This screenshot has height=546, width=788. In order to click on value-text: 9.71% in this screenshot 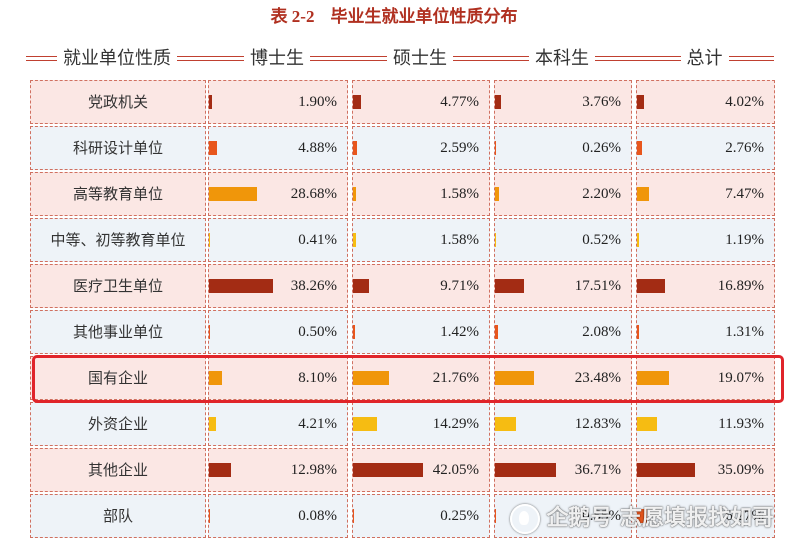, I will do `click(459, 286)`.